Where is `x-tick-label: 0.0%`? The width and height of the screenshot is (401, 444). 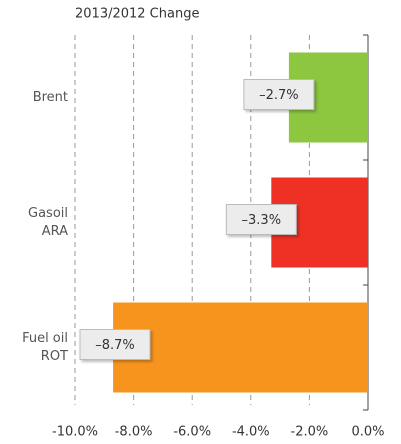
x-tick-label: 0.0% is located at coordinates (367, 432).